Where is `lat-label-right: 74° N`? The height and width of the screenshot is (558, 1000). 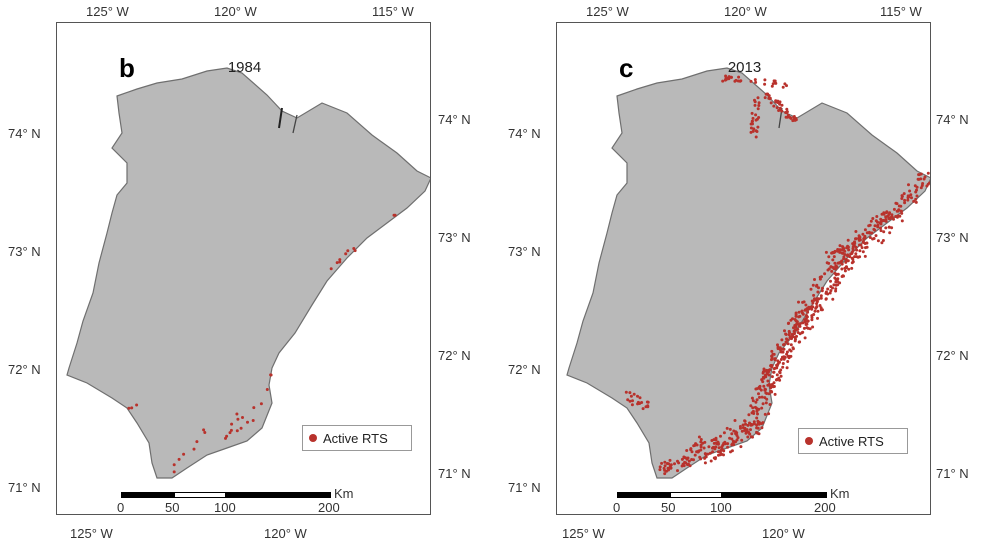 lat-label-right: 74° N is located at coordinates (952, 119).